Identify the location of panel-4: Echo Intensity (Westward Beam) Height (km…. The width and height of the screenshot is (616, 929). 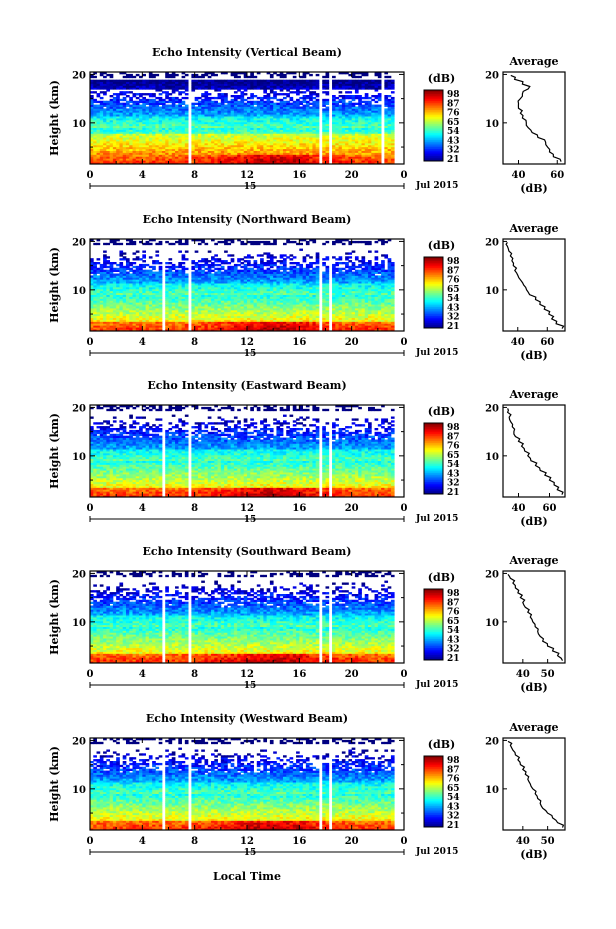
(307, 786).